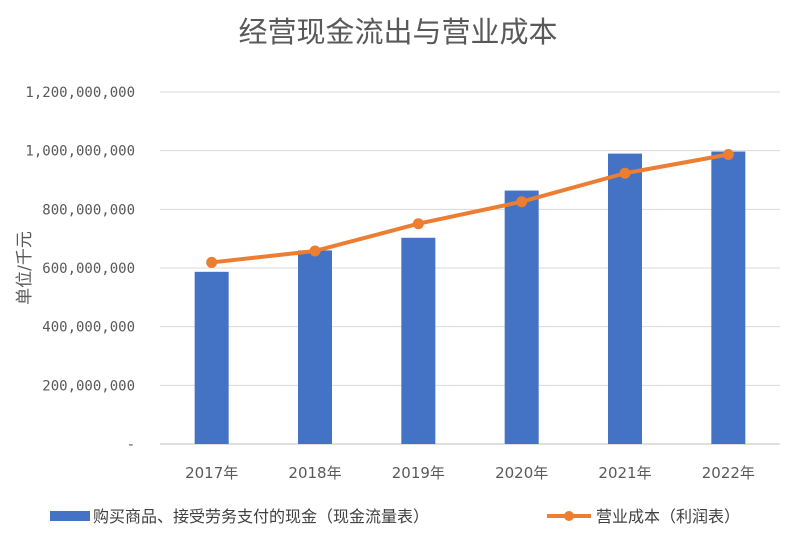 The image size is (796, 559). I want to click on x-tick-label: 2022年, so click(728, 473).